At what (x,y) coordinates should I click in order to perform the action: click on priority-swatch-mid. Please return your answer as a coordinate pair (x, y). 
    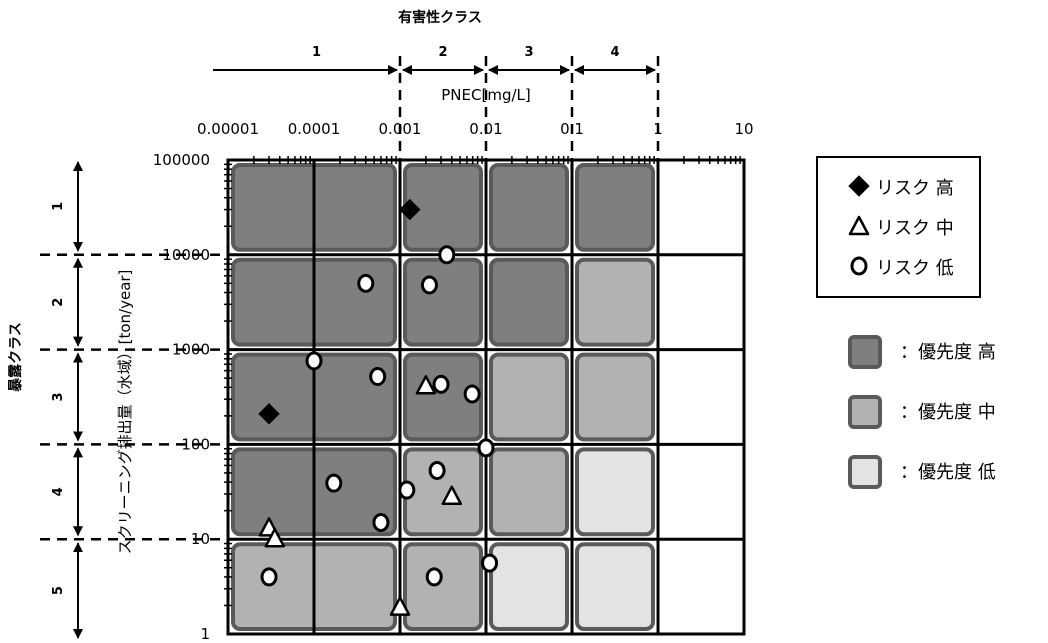
    Looking at the image, I should click on (865, 412).